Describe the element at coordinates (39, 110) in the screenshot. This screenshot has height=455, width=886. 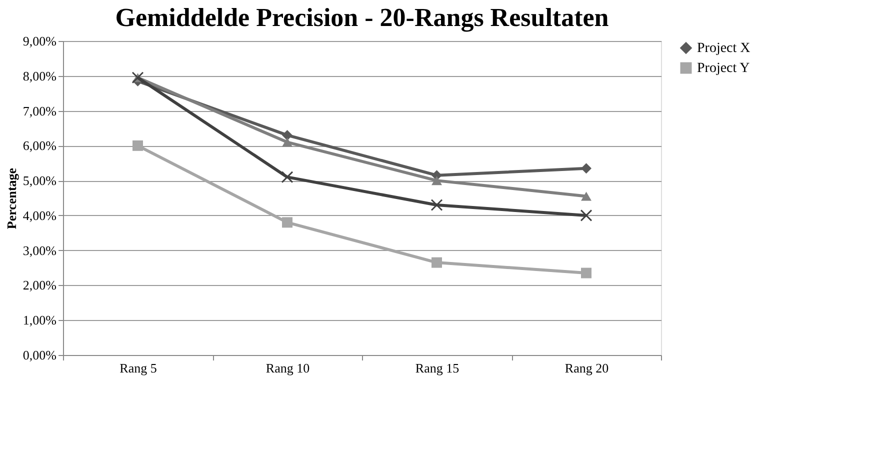
I see `y-tick-label: 7,00%` at that location.